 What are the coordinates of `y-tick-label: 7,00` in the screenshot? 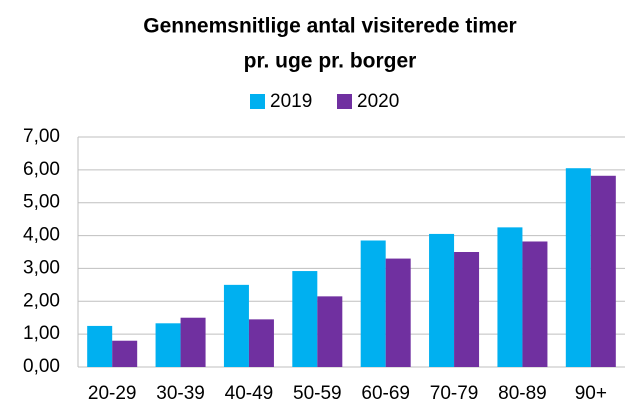 It's located at (41, 136).